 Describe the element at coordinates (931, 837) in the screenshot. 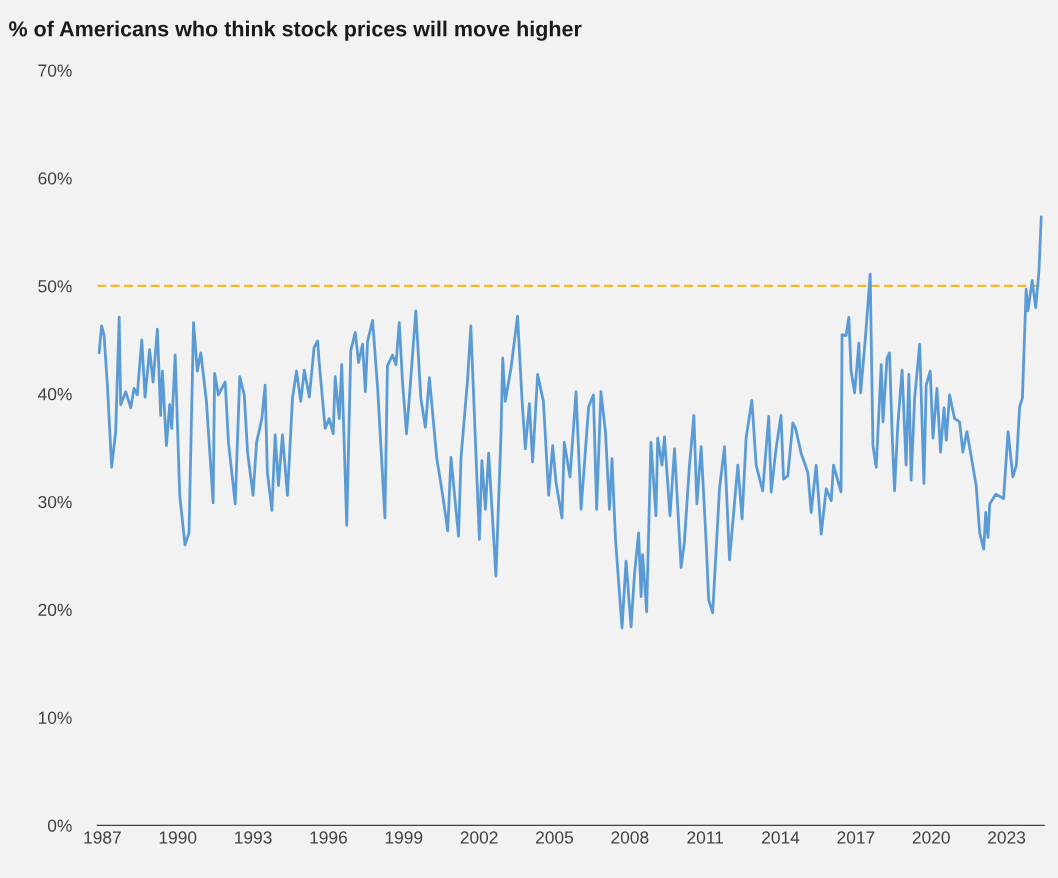

I see `x-tick-label: 2020` at that location.